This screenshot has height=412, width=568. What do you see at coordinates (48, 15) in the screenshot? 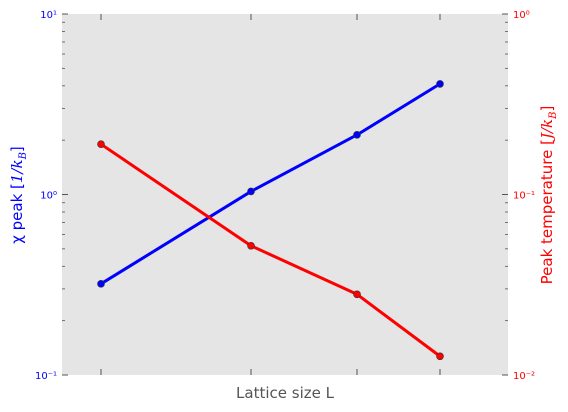
I see `left-tick-label: 10¹` at bounding box center [48, 15].